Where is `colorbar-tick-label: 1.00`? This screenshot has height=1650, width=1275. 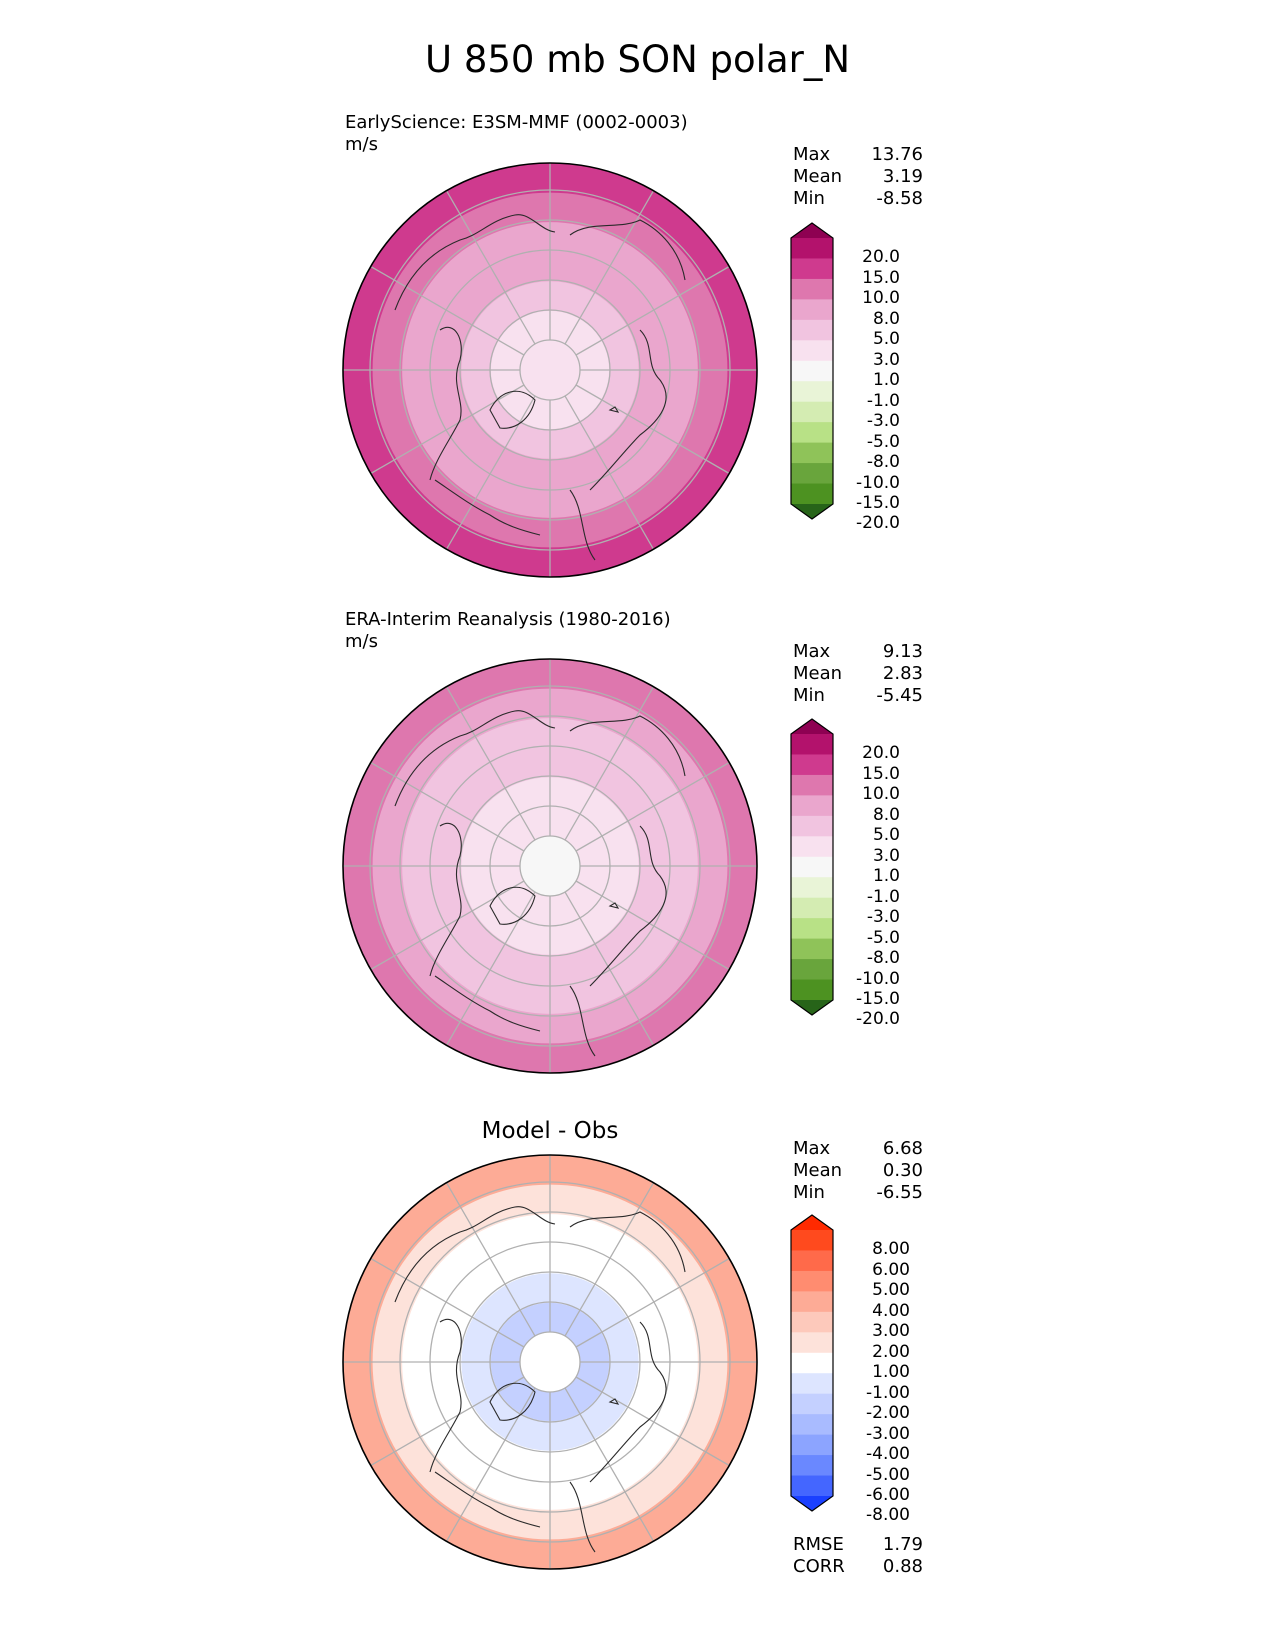 colorbar-tick-label: 1.00 is located at coordinates (891, 1372).